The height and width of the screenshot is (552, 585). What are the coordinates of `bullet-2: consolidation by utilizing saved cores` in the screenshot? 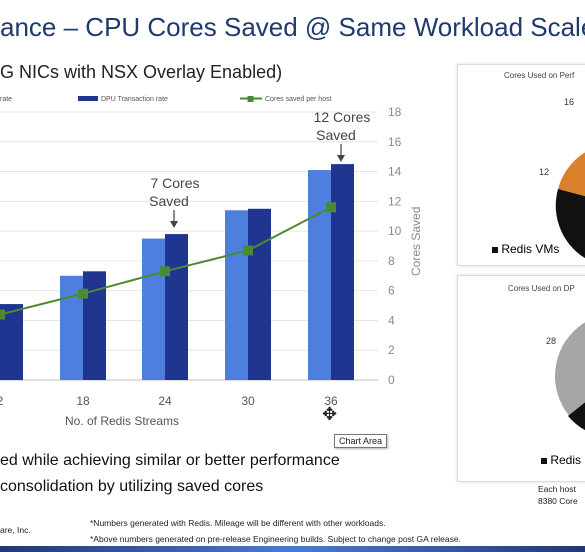 It's located at (132, 486).